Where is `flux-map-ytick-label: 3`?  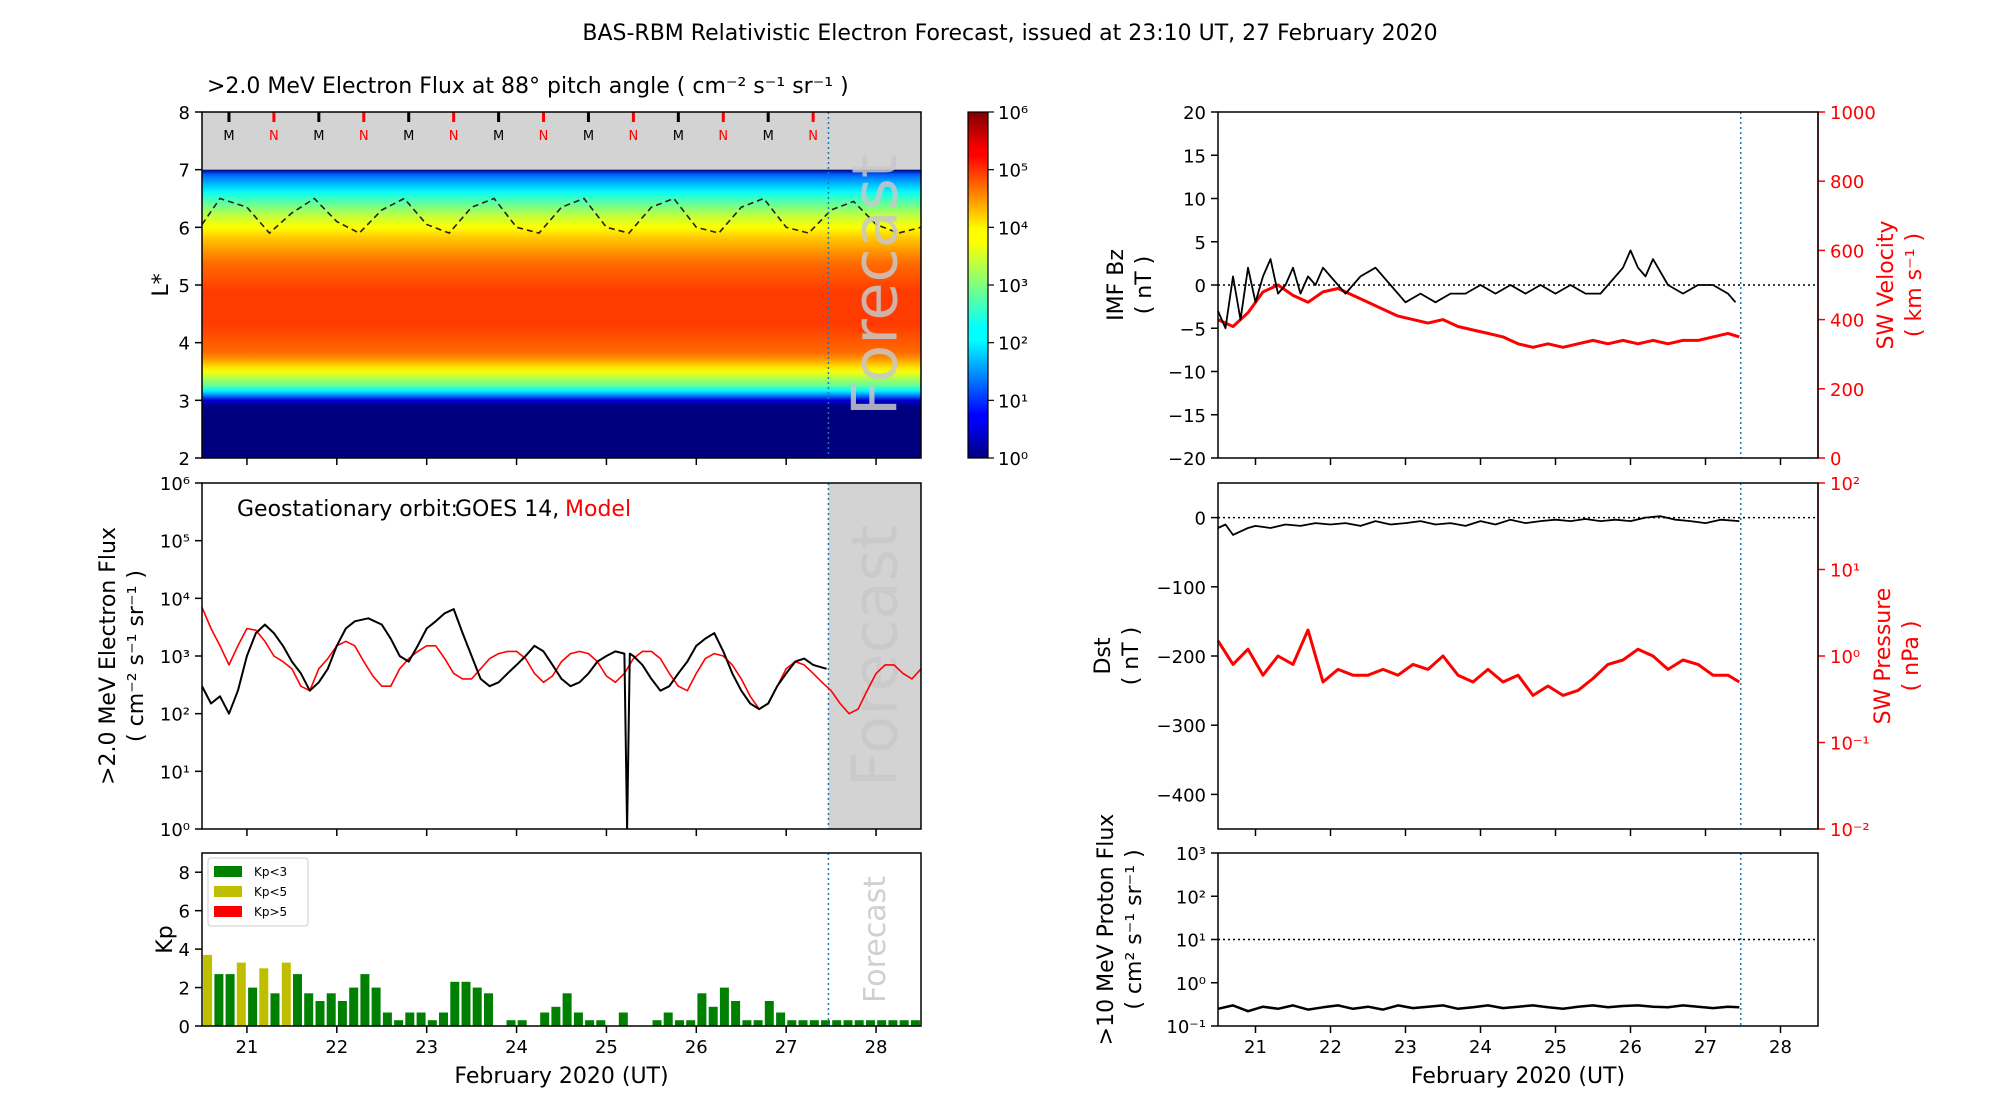 flux-map-ytick-label: 3 is located at coordinates (184, 401).